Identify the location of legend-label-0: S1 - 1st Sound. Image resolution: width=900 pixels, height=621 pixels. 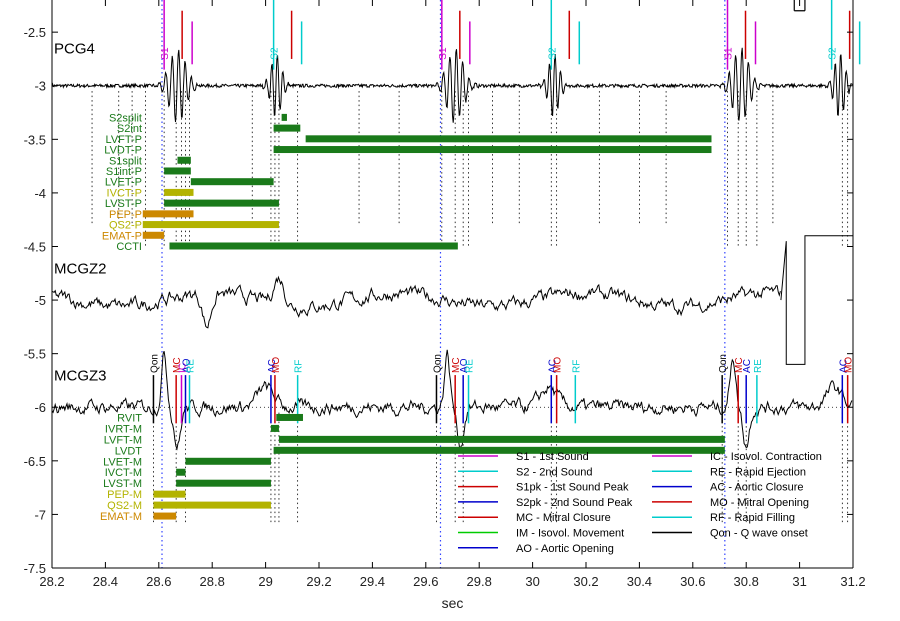
(552, 457).